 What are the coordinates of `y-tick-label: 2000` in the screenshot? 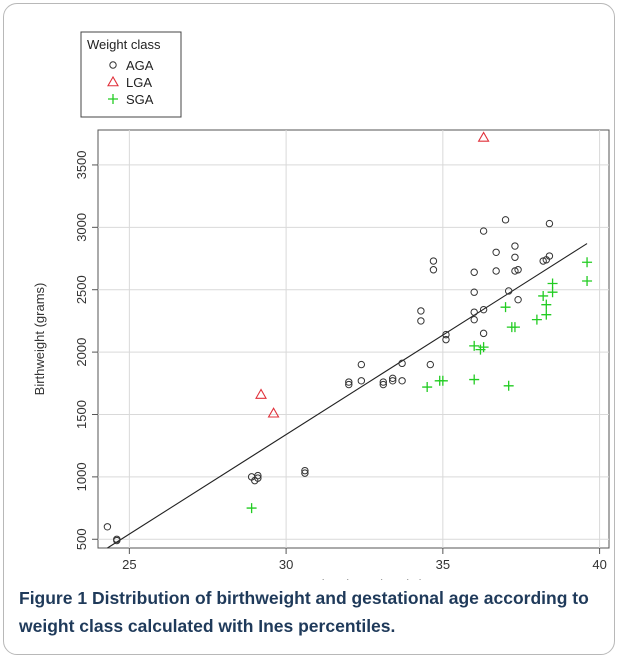 It's located at (81, 352).